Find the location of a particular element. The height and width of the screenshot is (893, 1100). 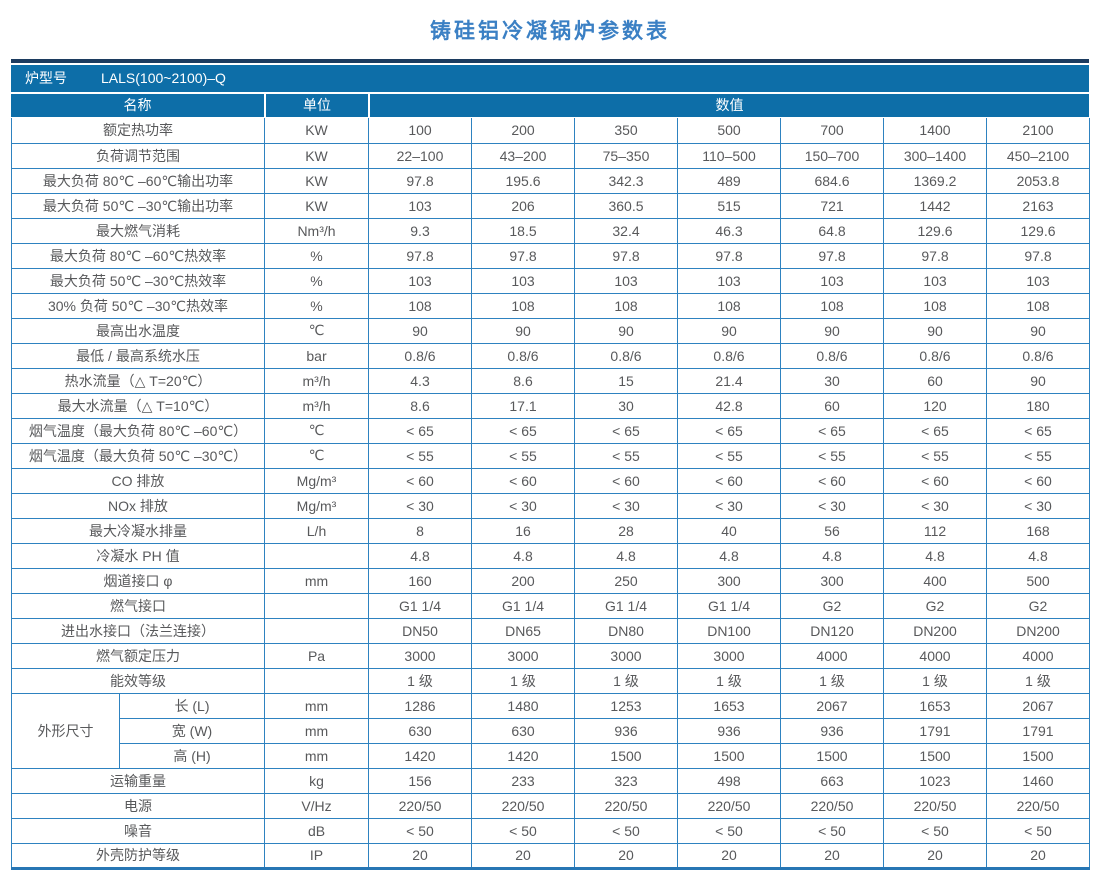

value-cell: 936 is located at coordinates (626, 730).